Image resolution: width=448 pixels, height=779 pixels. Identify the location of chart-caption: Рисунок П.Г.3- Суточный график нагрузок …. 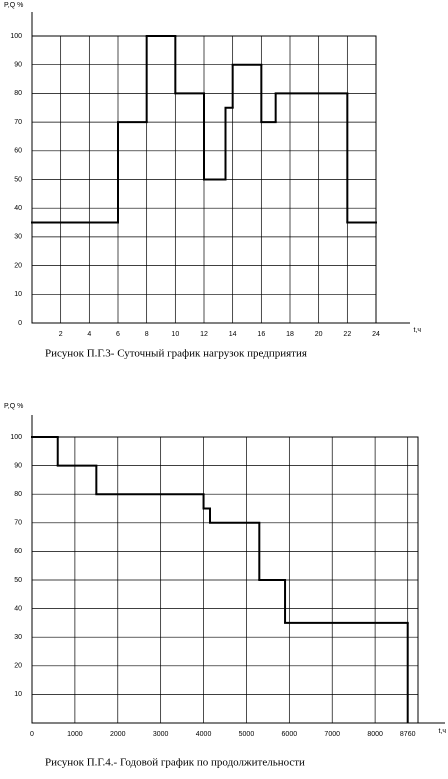
(176, 354).